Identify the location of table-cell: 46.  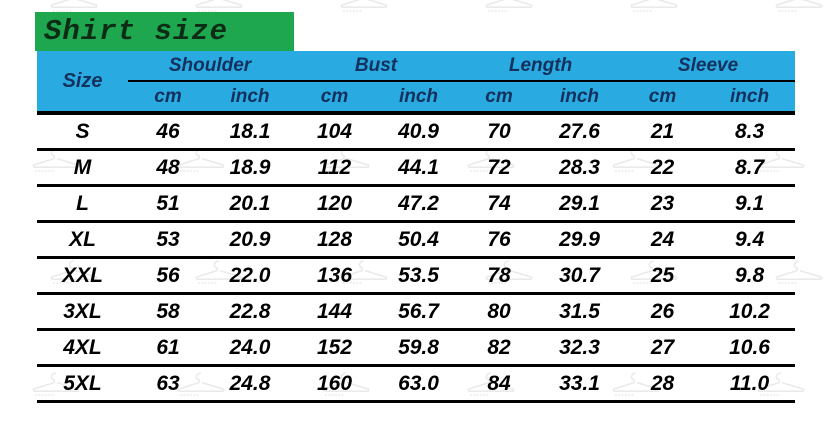
(168, 132).